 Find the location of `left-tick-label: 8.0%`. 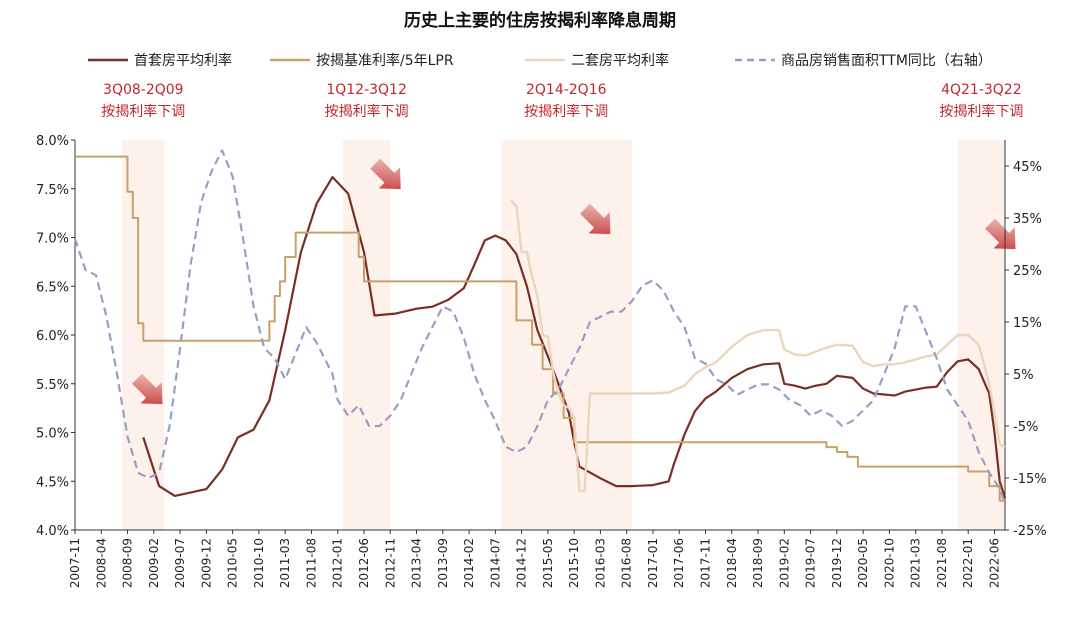

left-tick-label: 8.0% is located at coordinates (52, 141).